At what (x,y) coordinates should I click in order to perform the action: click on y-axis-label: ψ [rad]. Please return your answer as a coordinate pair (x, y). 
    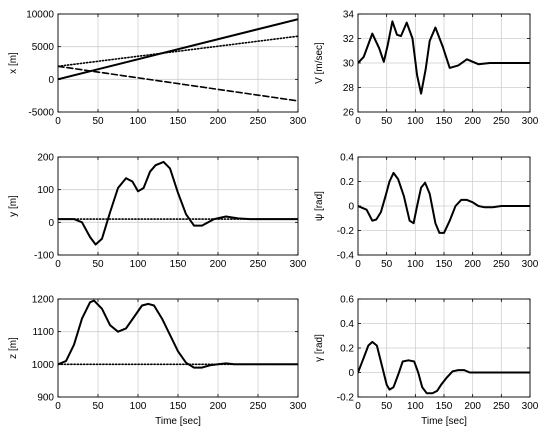
    Looking at the image, I should click on (319, 206).